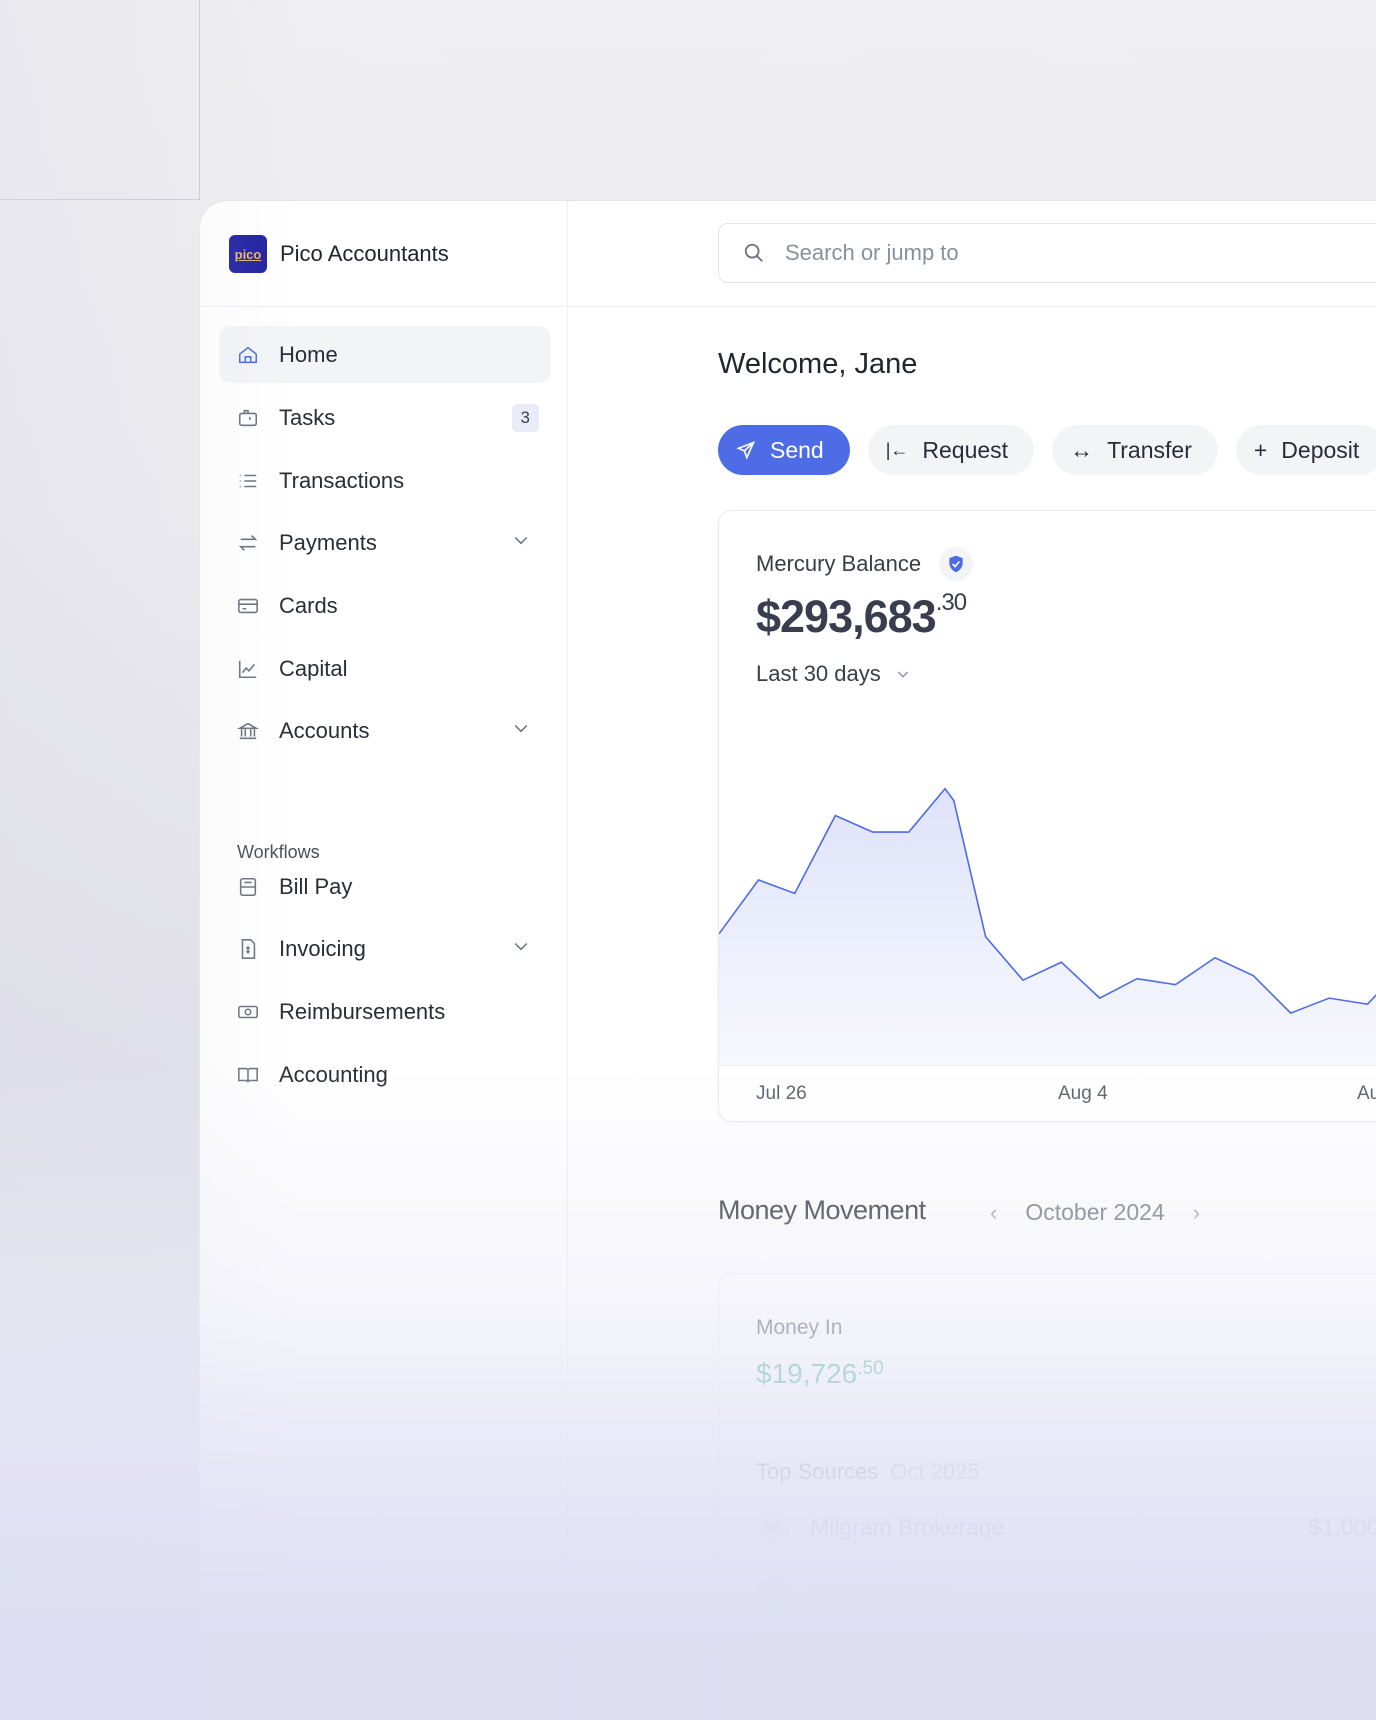 The width and height of the screenshot is (1376, 1720). I want to click on sidebar-item-label: Reimbursements, so click(362, 1011).